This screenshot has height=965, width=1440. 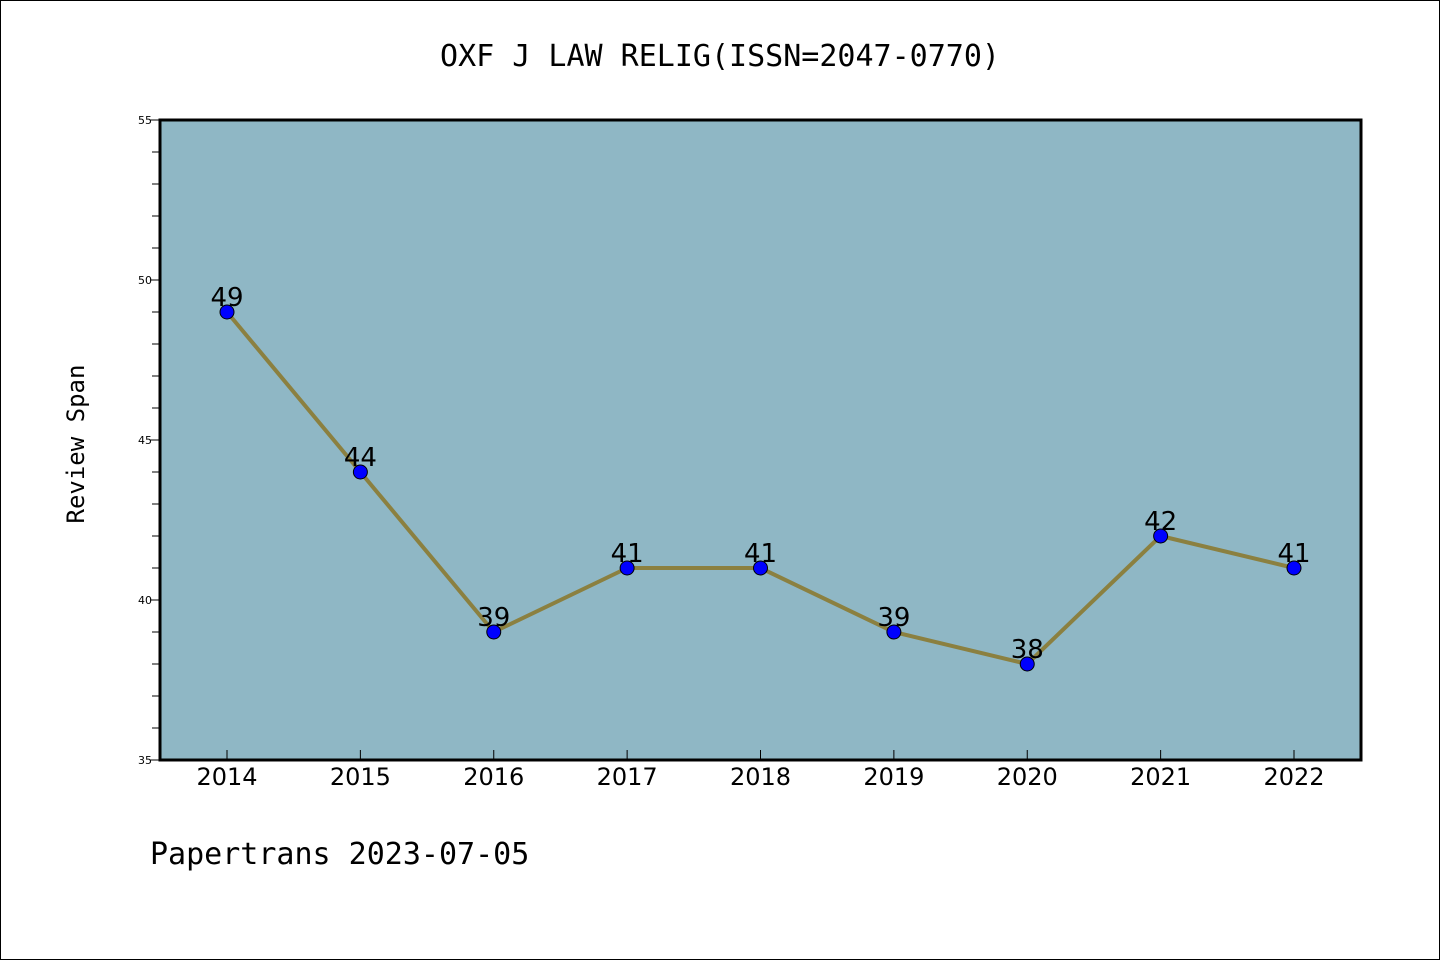 What do you see at coordinates (1160, 522) in the screenshot?
I see `data-label: 42` at bounding box center [1160, 522].